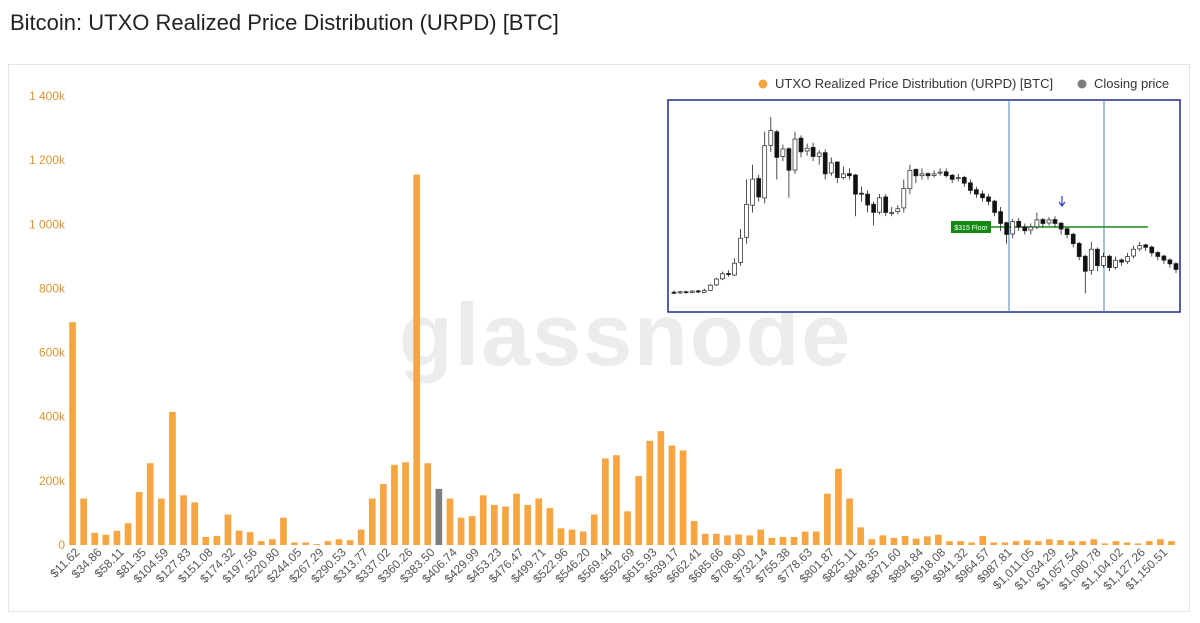 The image size is (1200, 623). What do you see at coordinates (439, 517) in the screenshot?
I see `closing-price-bar` at bounding box center [439, 517].